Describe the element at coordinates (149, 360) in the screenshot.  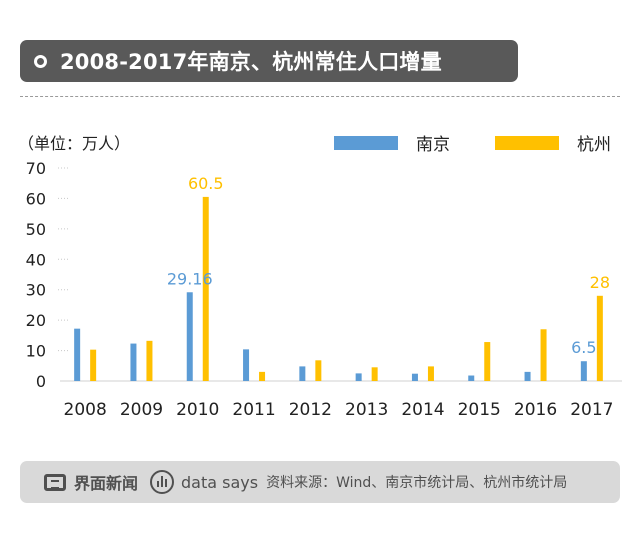
I see `bar-hangzhou-2009` at that location.